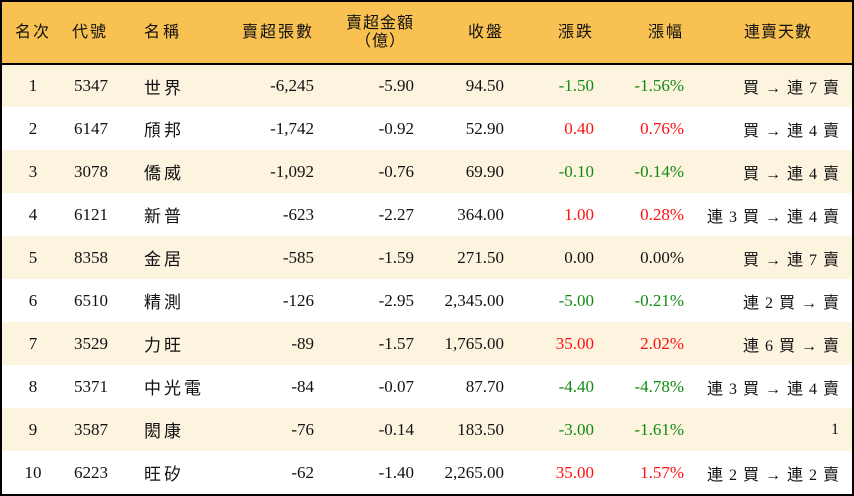 This screenshot has height=496, width=854. What do you see at coordinates (33, 429) in the screenshot?
I see `cell-rank: 9` at bounding box center [33, 429].